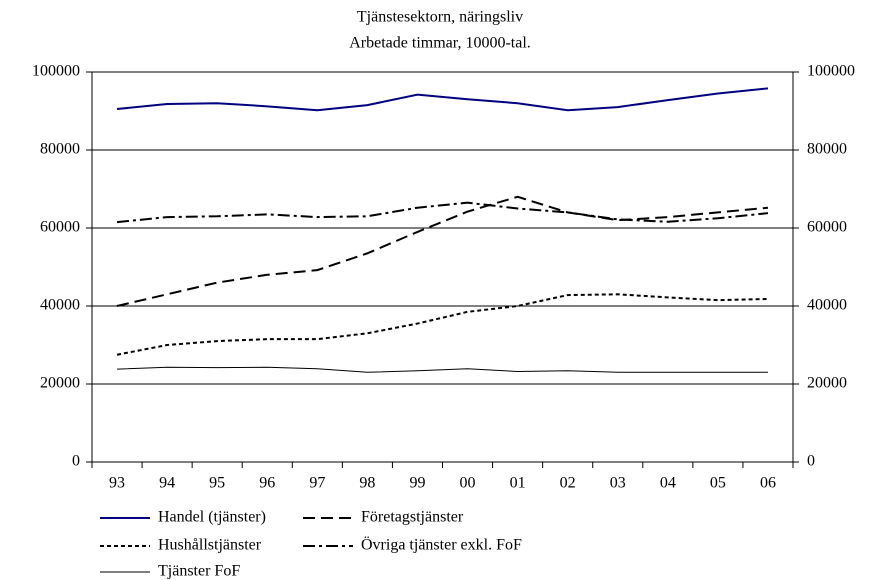  What do you see at coordinates (827, 149) in the screenshot?
I see `y2-tick-label: 80000` at bounding box center [827, 149].